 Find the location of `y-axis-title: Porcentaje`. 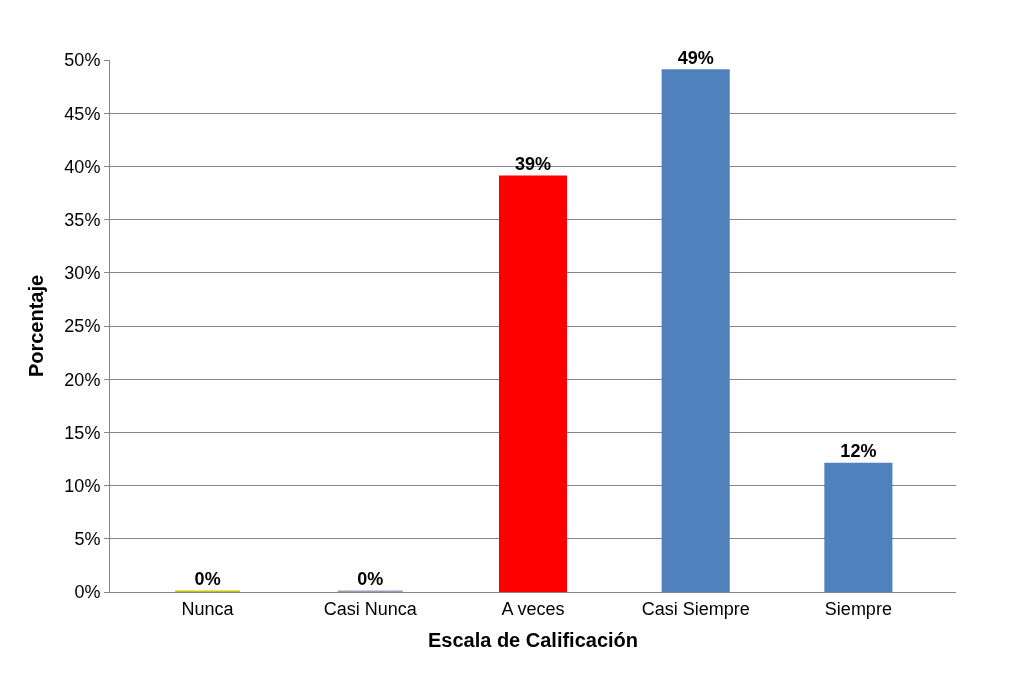

y-axis-title: Porcentaje is located at coordinates (35, 326).